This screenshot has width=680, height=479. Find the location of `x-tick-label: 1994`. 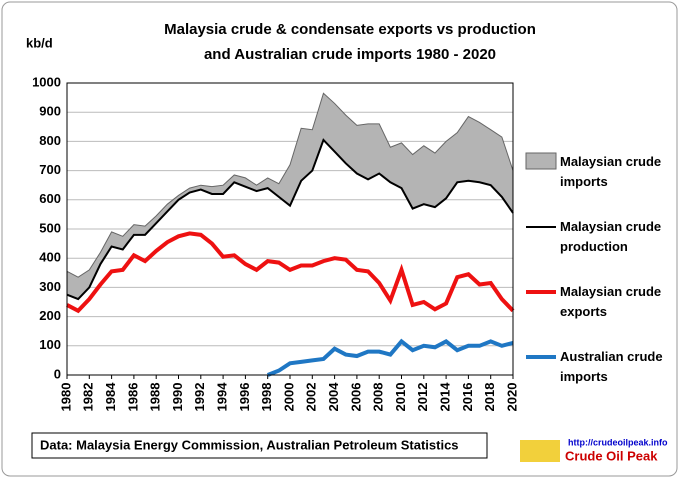

x-tick-label: 1994 is located at coordinates (222, 397).